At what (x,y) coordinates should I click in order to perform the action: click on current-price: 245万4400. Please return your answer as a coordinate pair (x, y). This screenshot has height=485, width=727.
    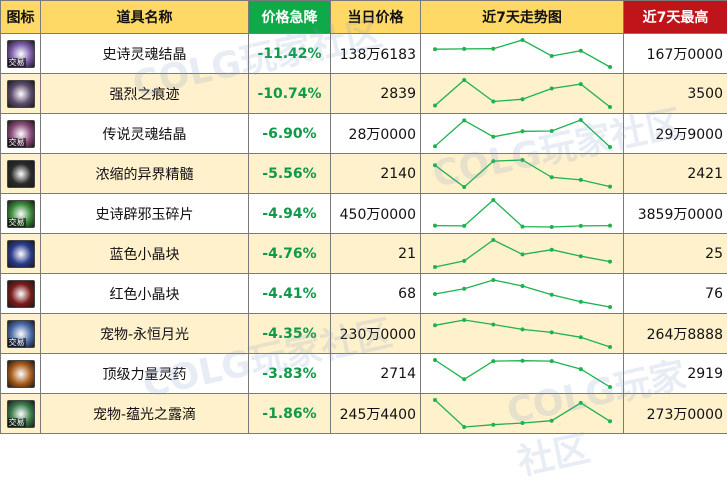
    Looking at the image, I should click on (376, 414).